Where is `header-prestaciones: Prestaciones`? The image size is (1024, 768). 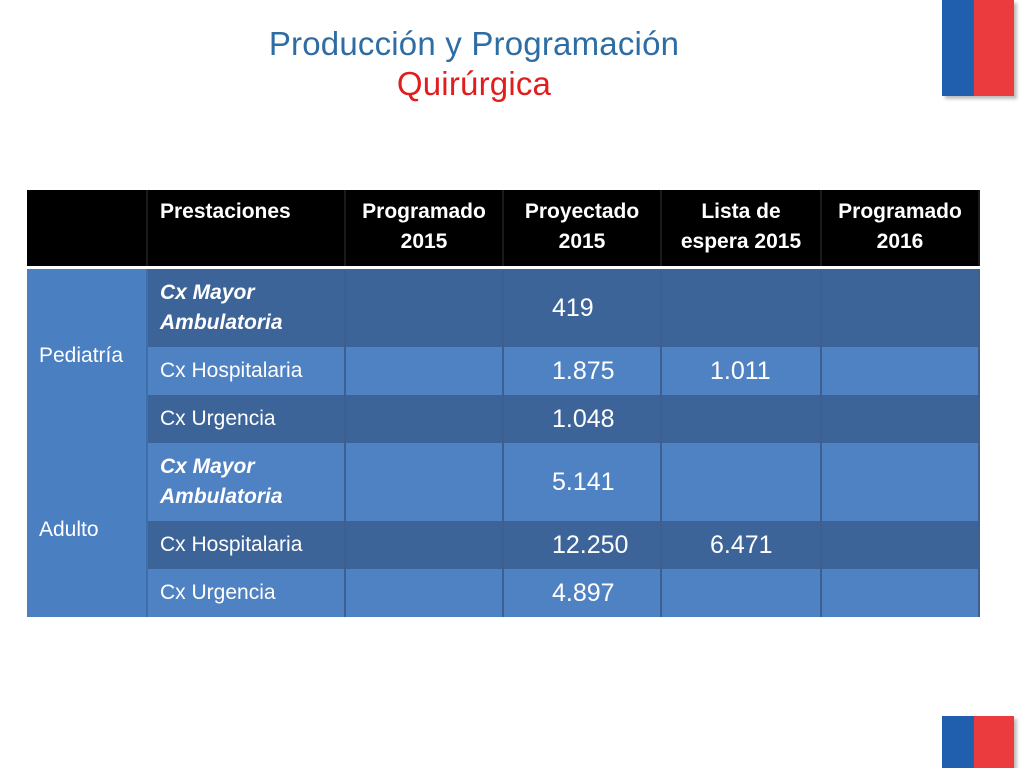
header-prestaciones: Prestaciones is located at coordinates (246, 229).